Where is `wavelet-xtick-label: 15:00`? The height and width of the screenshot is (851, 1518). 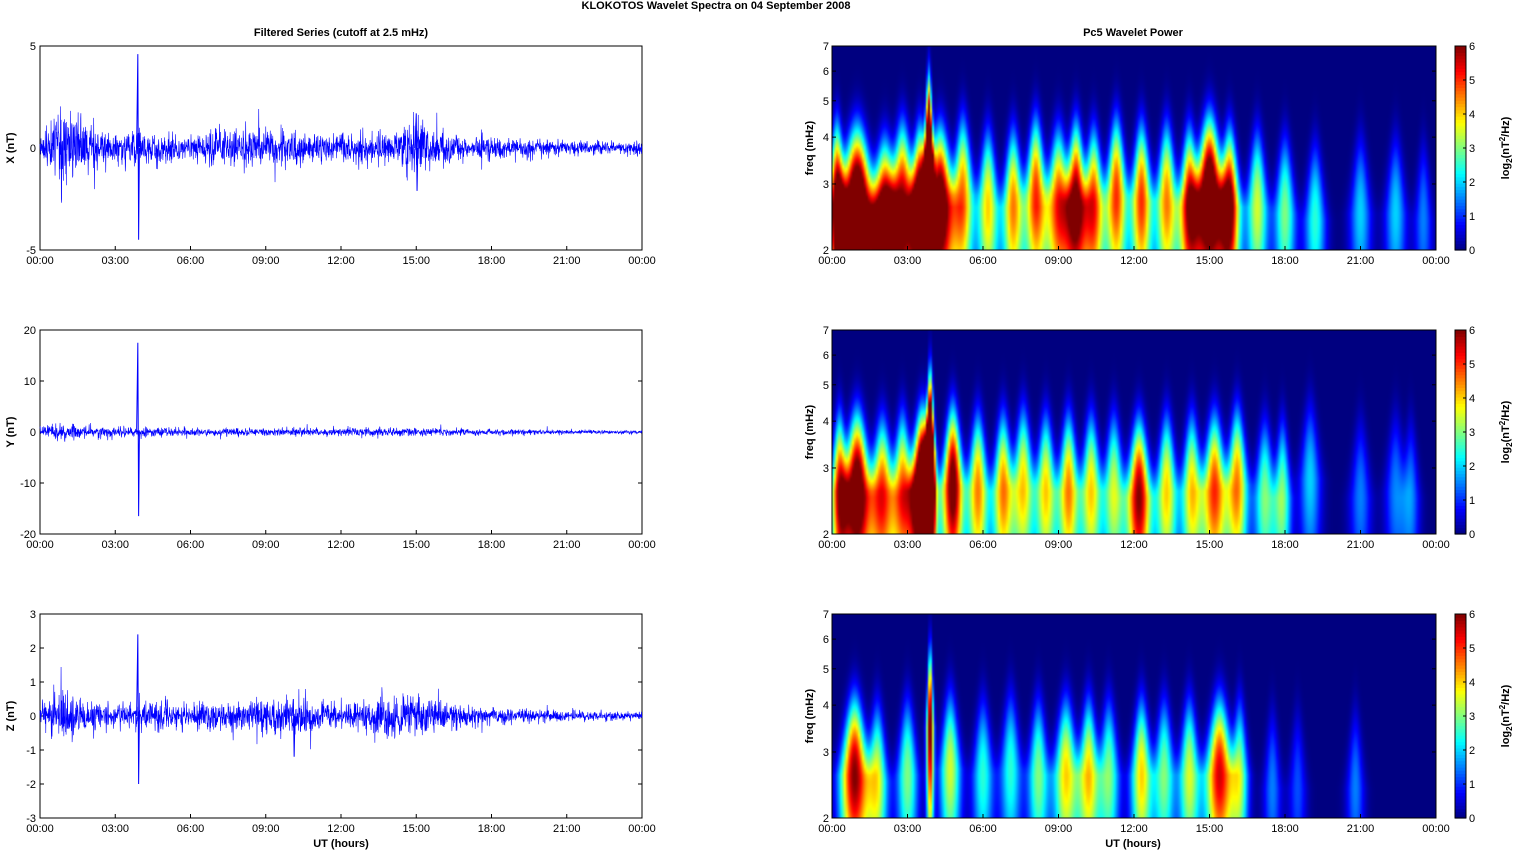
wavelet-xtick-label: 15:00 is located at coordinates (1210, 261).